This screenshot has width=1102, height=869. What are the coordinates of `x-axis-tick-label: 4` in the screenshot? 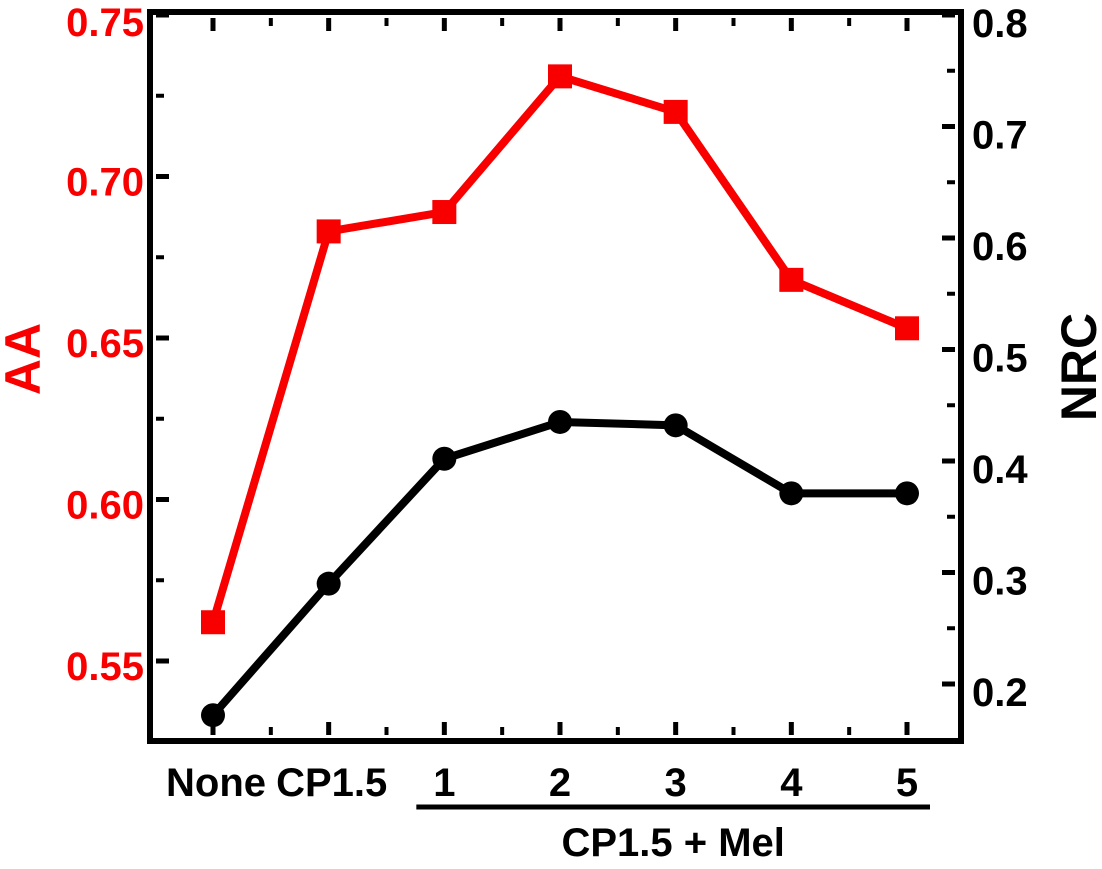 It's located at (791, 783).